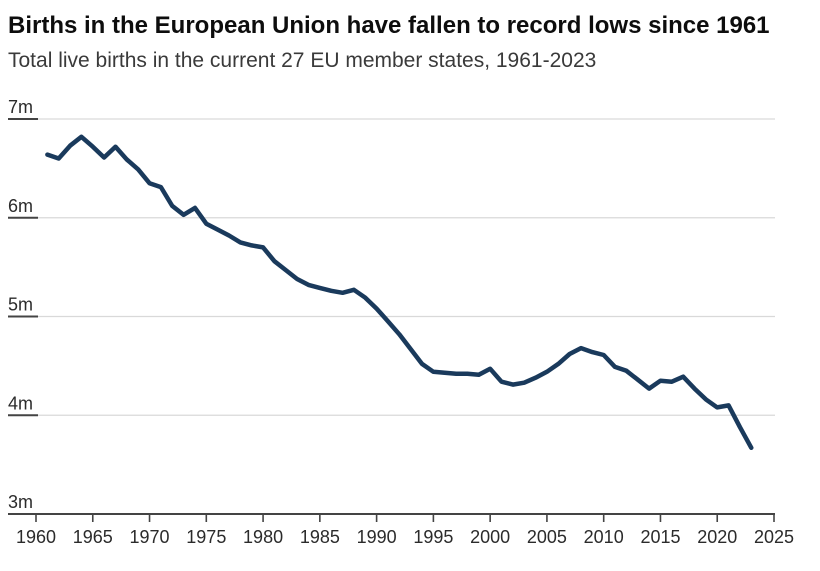 The image size is (820, 571). I want to click on x-axis-label-2025: 2025, so click(774, 537).